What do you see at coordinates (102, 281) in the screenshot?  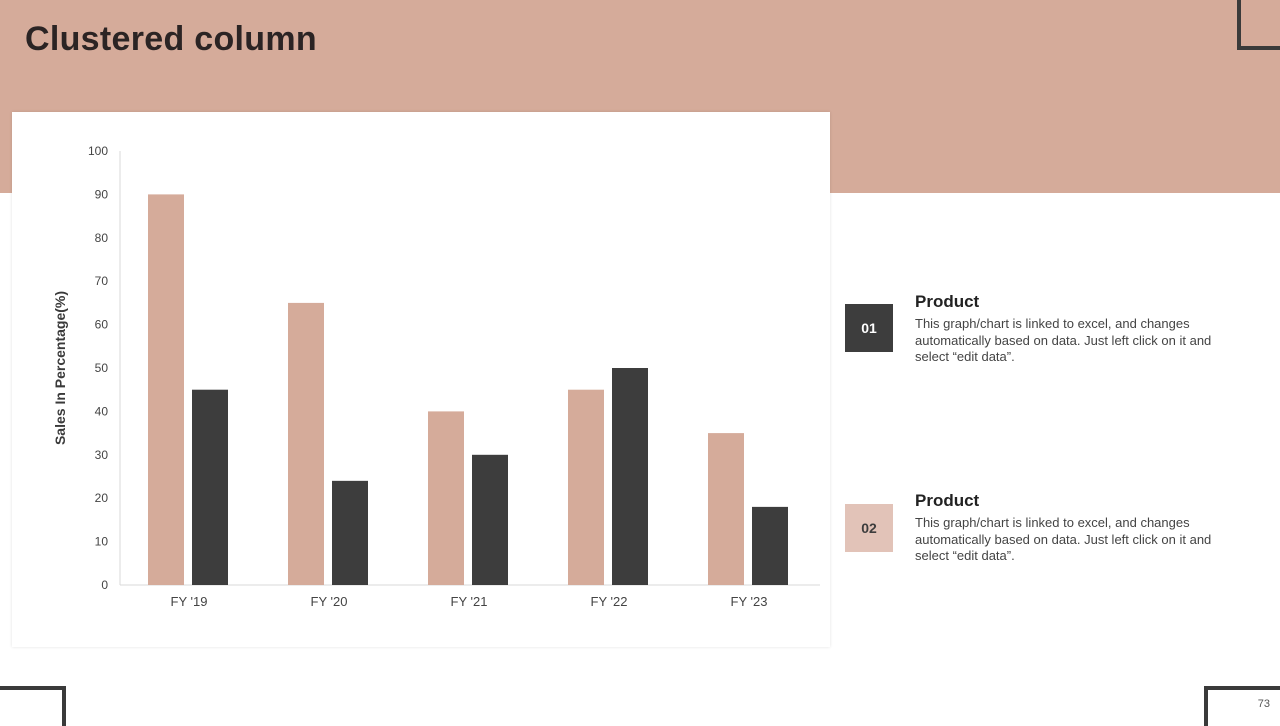 I see `y-tick-label: 70` at bounding box center [102, 281].